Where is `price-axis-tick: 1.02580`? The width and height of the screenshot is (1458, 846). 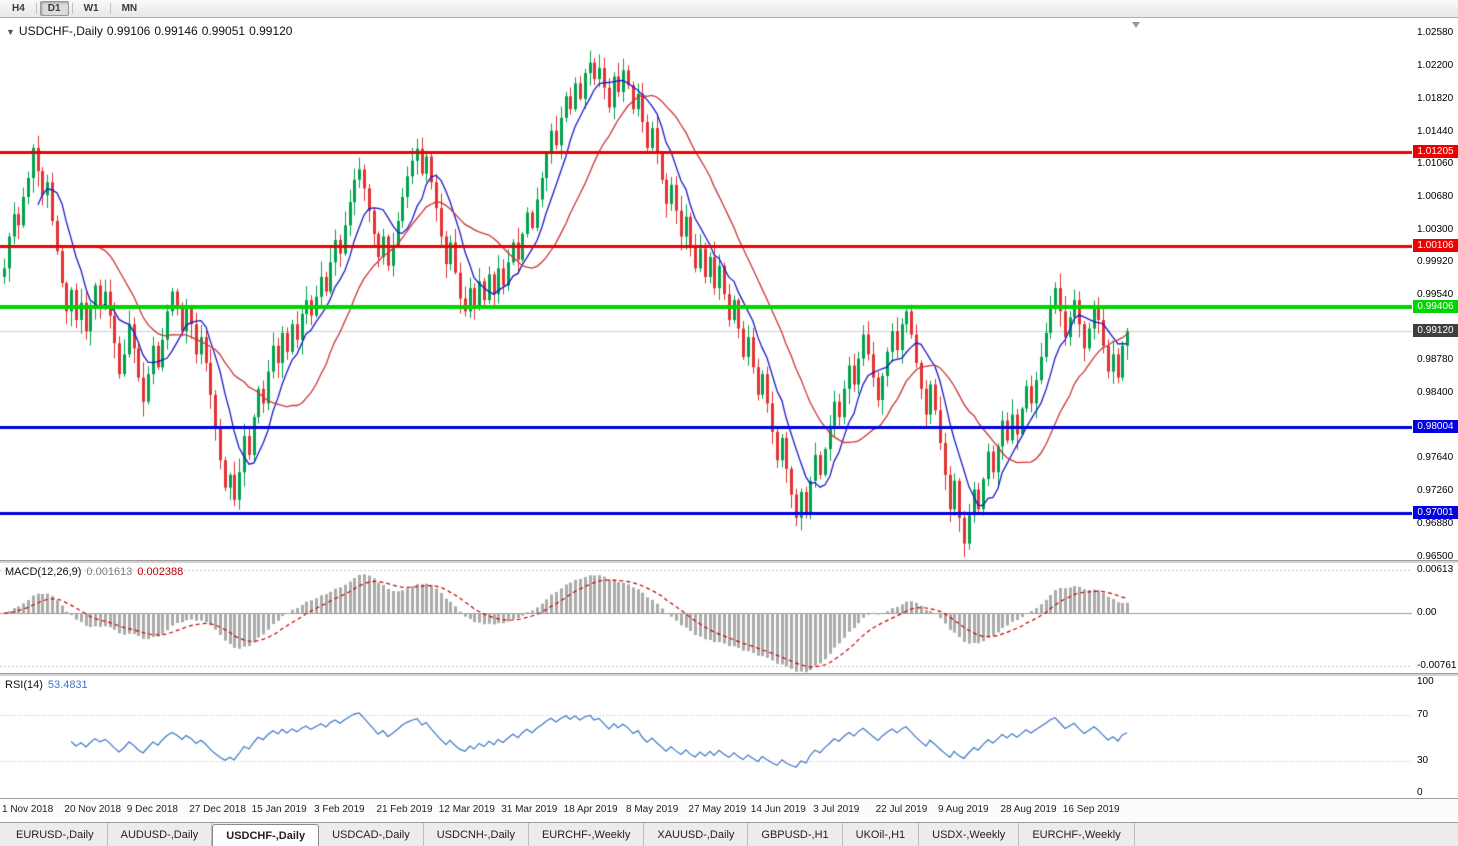
price-axis-tick: 1.02580 is located at coordinates (1435, 33).